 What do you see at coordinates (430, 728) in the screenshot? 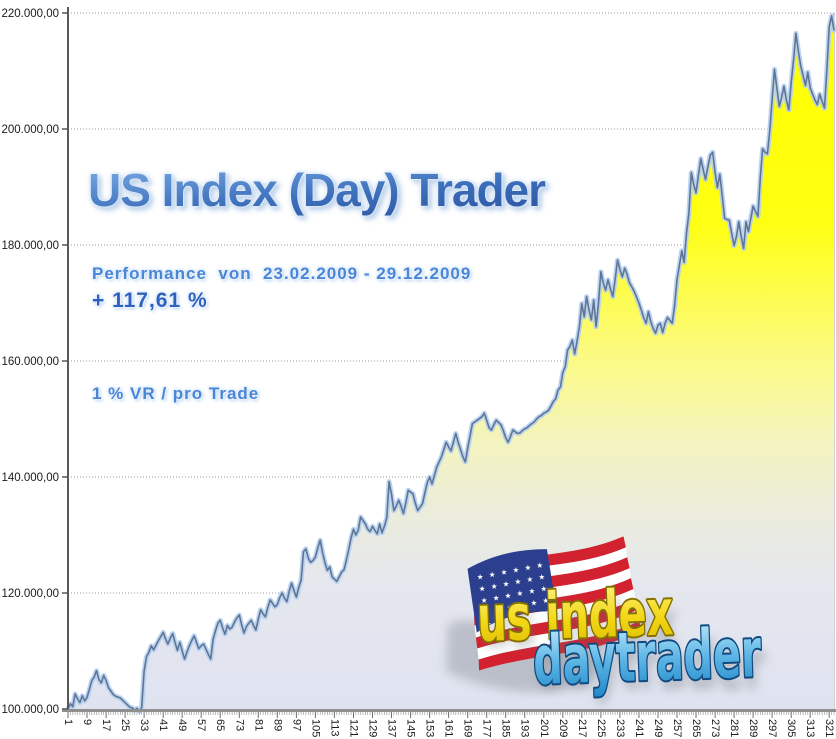
I see `x-tick-label: 153` at bounding box center [430, 728].